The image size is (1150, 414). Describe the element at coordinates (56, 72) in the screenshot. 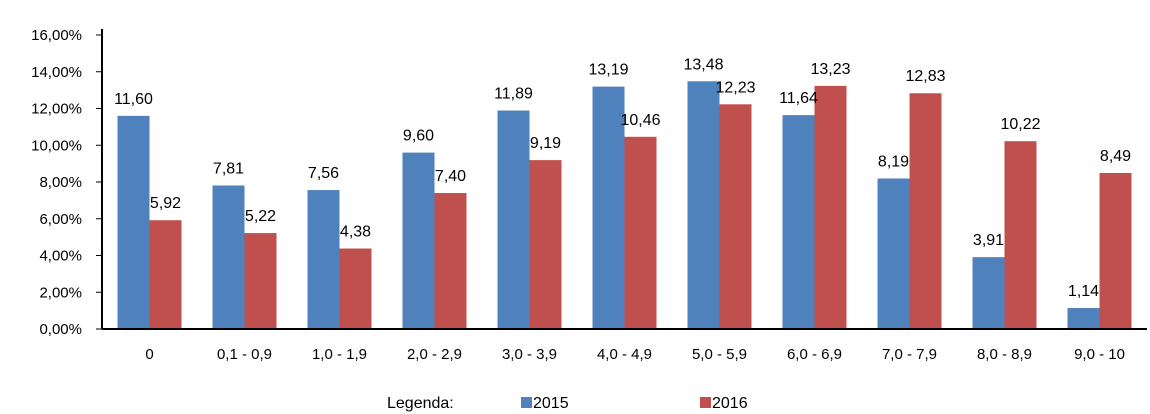

I see `y-tick-label: 14,00%` at that location.